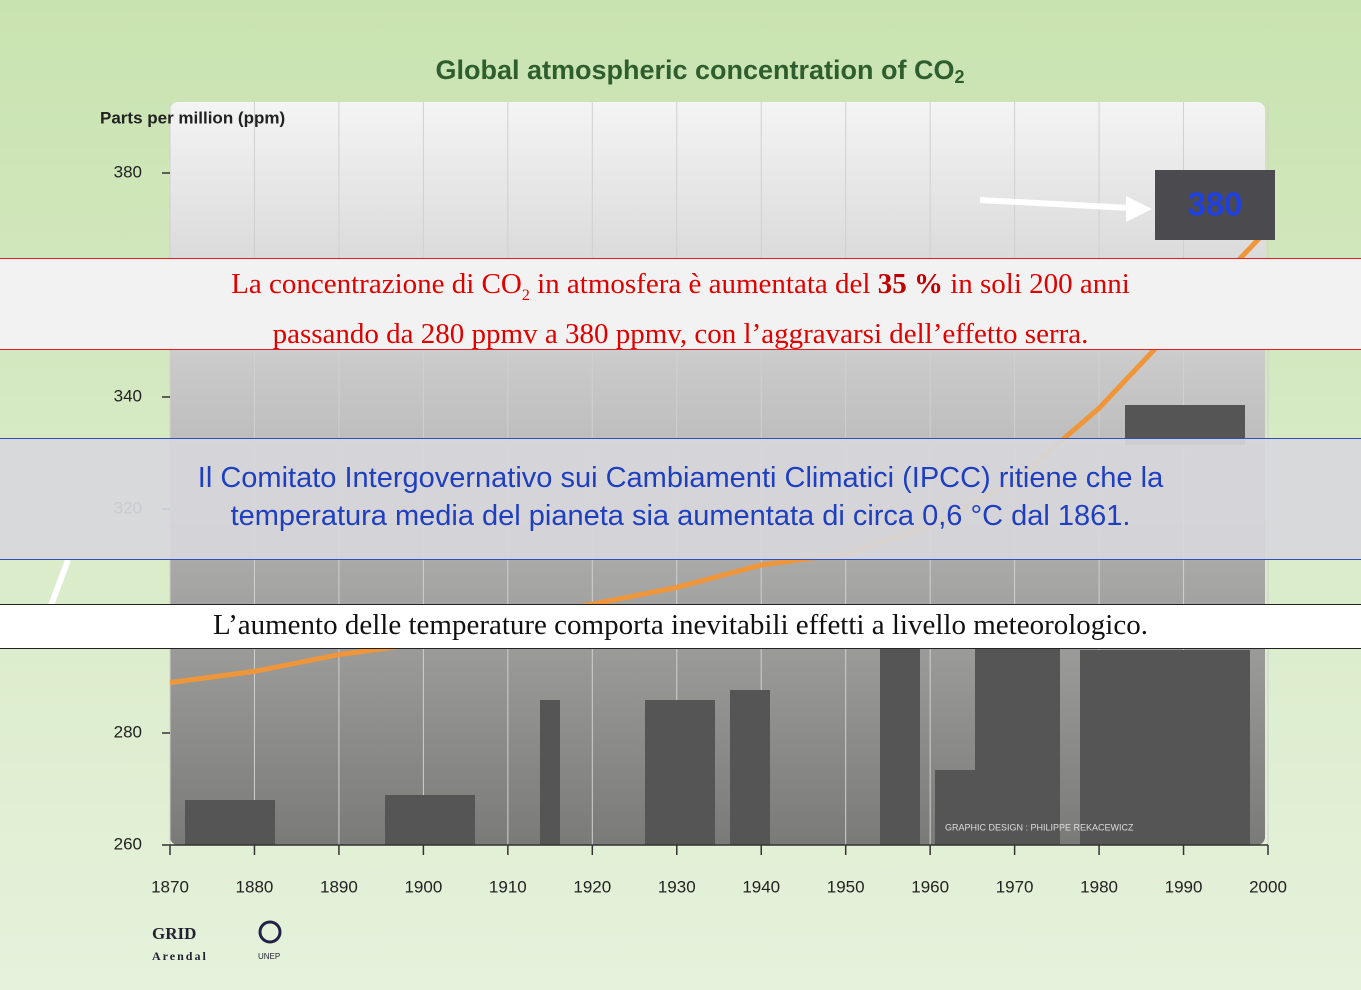  I want to click on y-tick-label: 280, so click(128, 731).